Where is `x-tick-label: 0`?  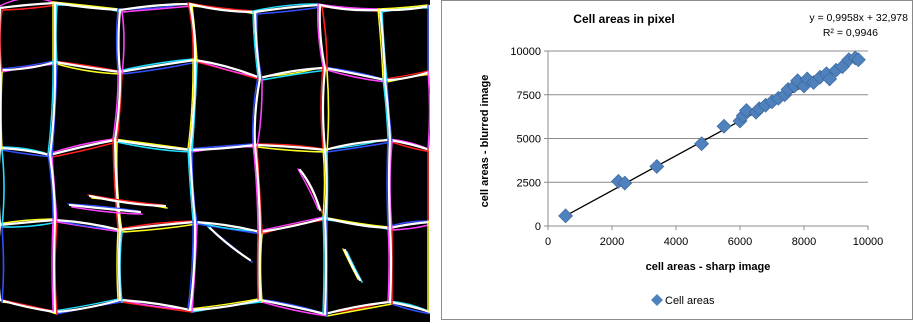
x-tick-label: 0 is located at coordinates (548, 242).